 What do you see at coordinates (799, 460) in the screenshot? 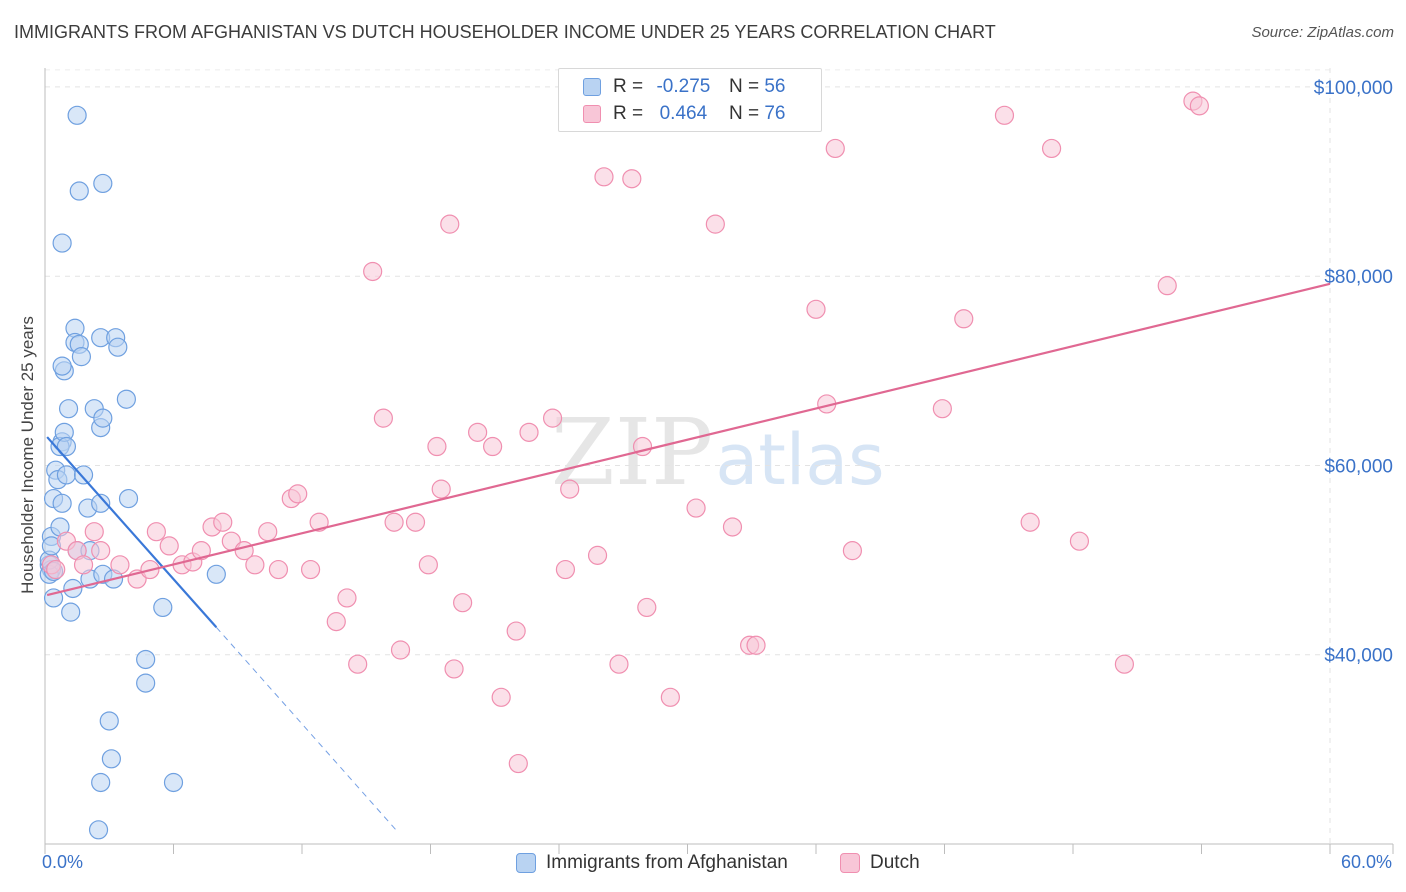
I see `watermark-atlas: atlas` at bounding box center [799, 460].